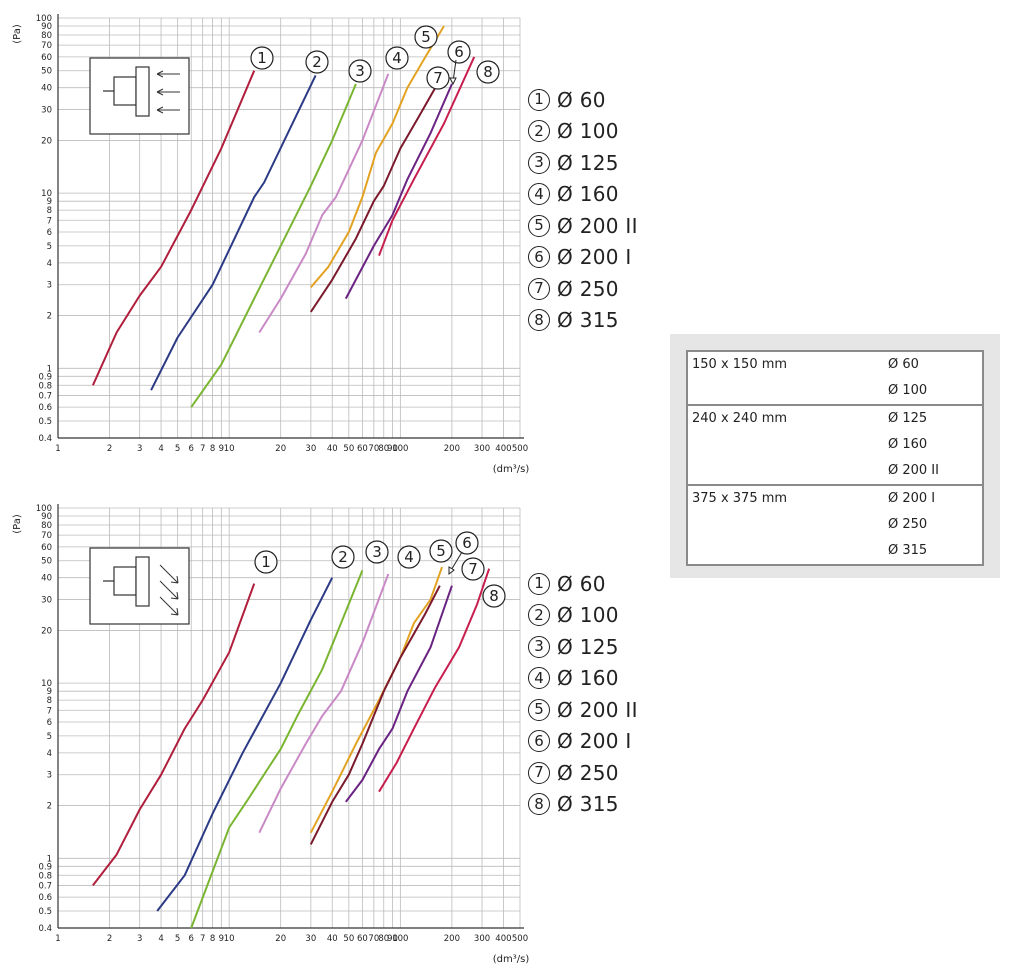 The width and height of the screenshot is (1024, 979). Describe the element at coordinates (539, 646) in the screenshot. I see `legend-marker: 3` at that location.